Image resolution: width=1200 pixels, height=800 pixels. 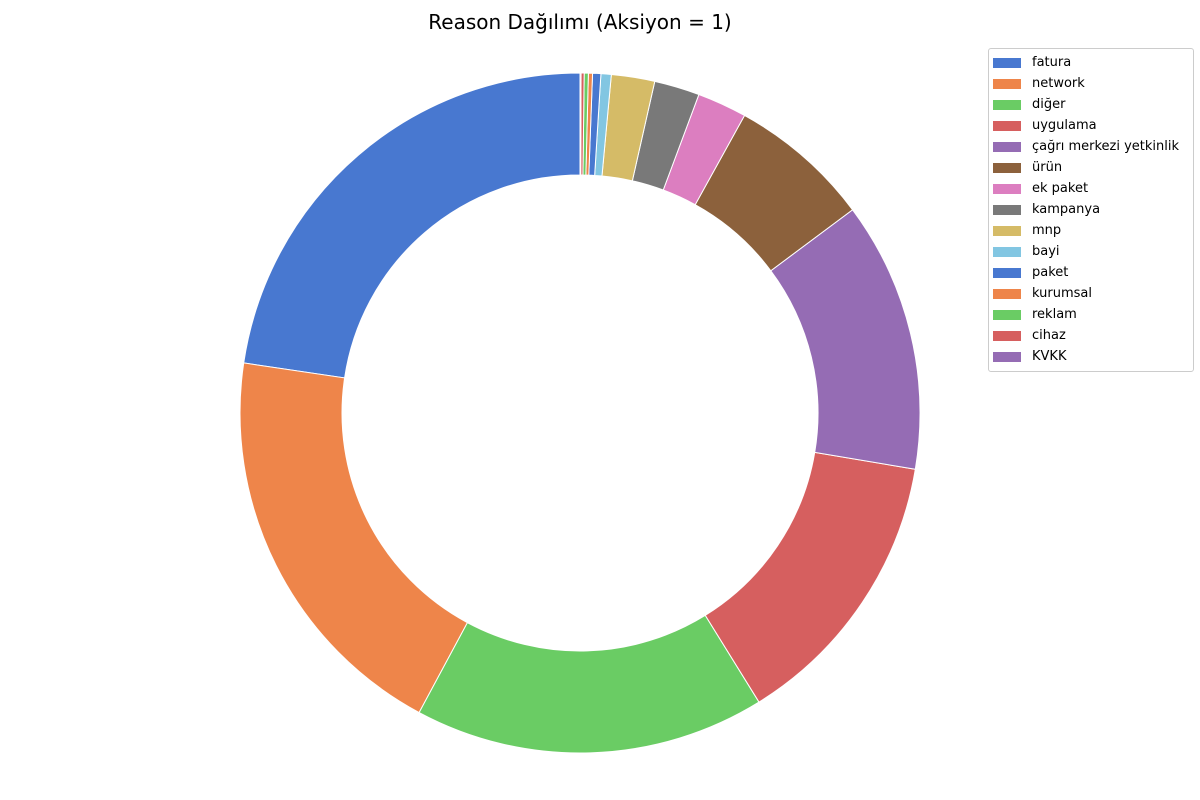 I want to click on legend-label: paket, so click(x=1050, y=272).